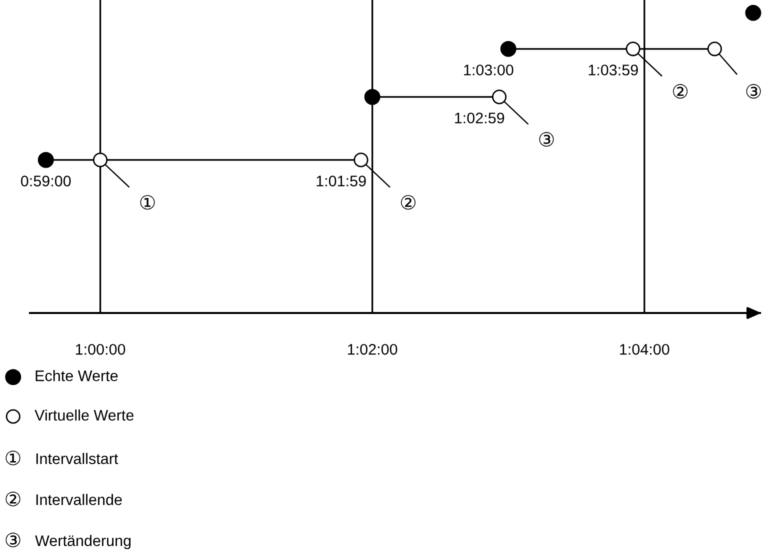  I want to click on legend-label: Echte Werte, so click(77, 376).